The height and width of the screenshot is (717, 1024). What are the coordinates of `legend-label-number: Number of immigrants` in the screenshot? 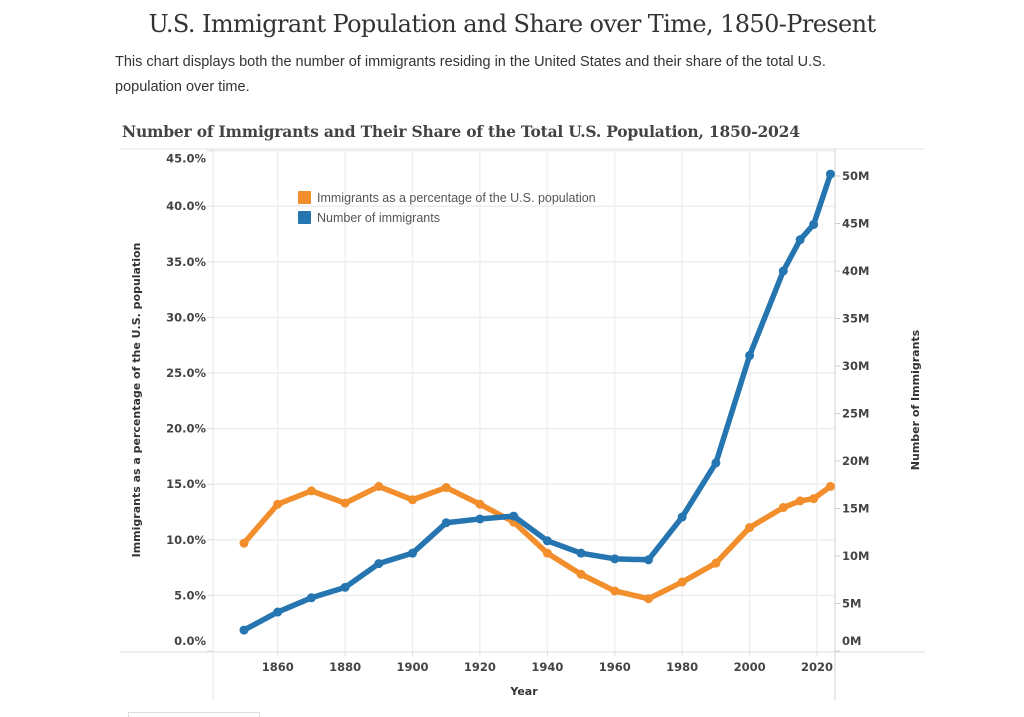 It's located at (378, 218).